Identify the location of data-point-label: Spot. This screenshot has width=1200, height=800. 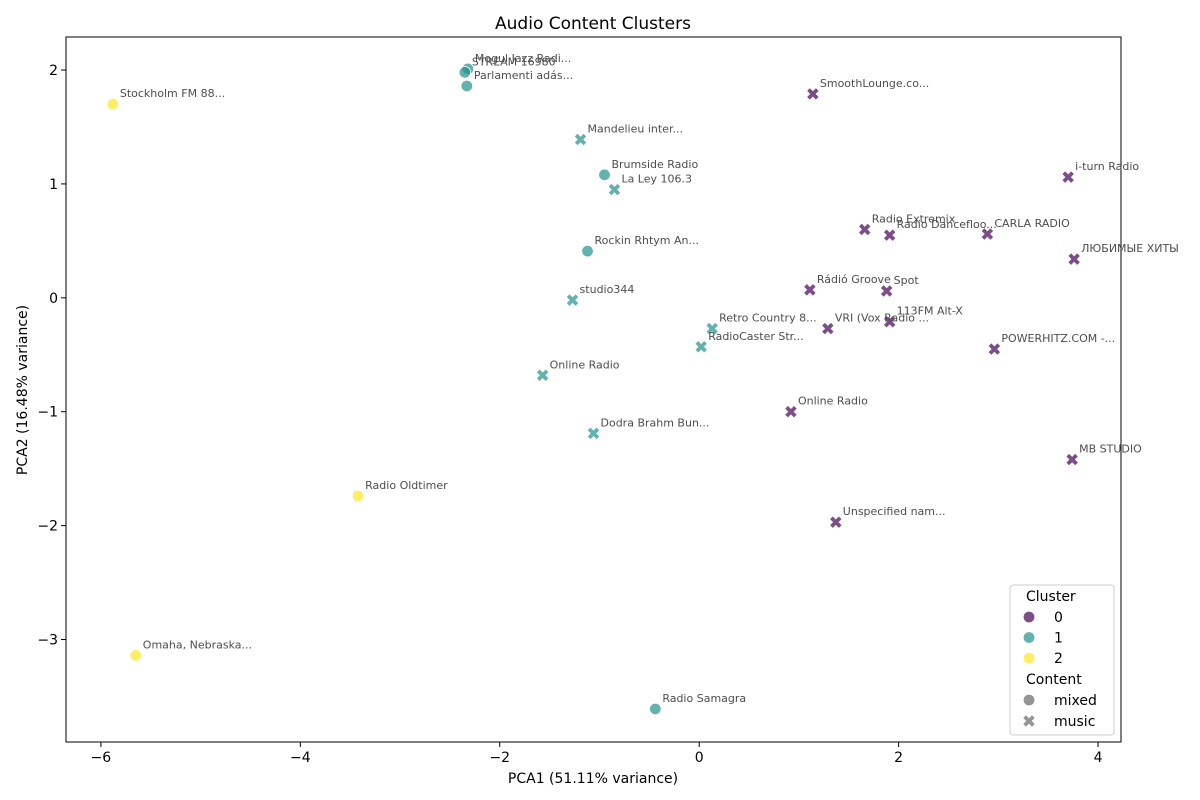
(907, 280).